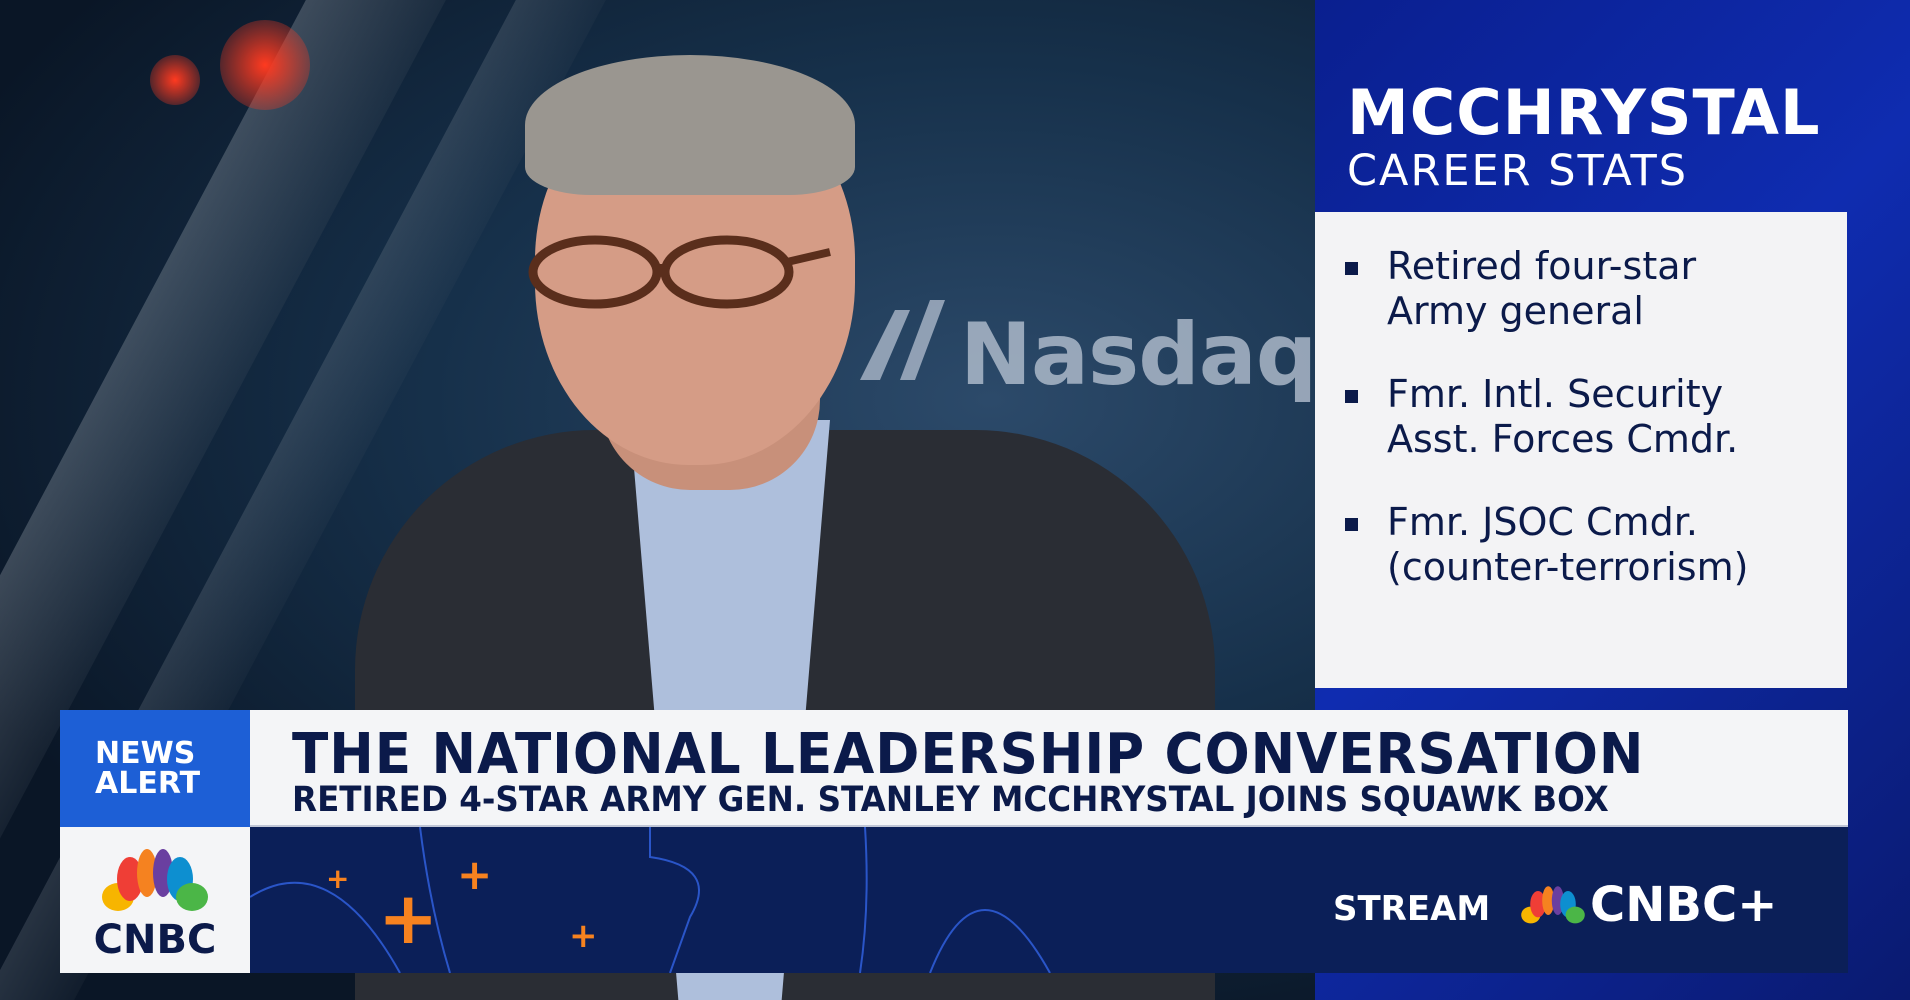  What do you see at coordinates (1542, 522) in the screenshot?
I see `stat-line: Fmr. JSOC Cmdr.` at bounding box center [1542, 522].